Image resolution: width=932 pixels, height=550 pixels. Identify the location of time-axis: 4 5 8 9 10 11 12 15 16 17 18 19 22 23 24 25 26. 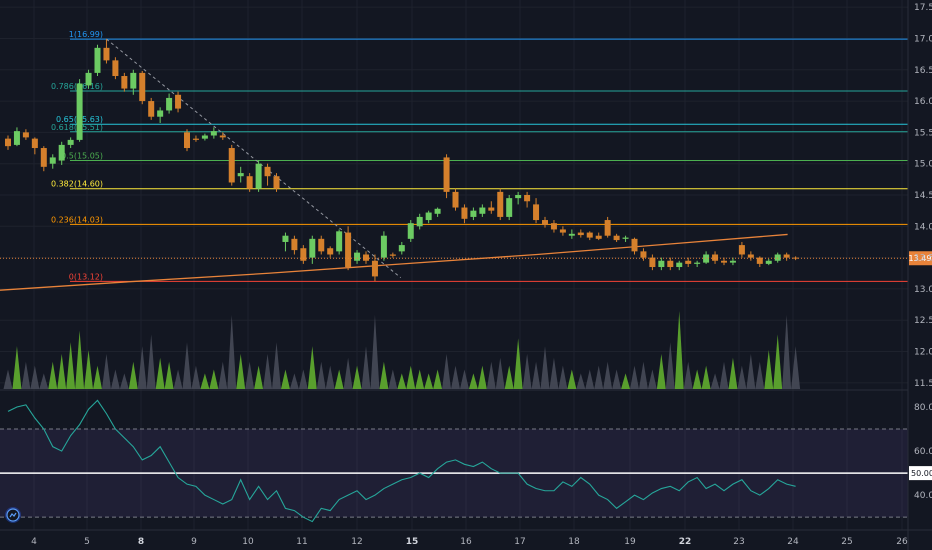
(469, 542).